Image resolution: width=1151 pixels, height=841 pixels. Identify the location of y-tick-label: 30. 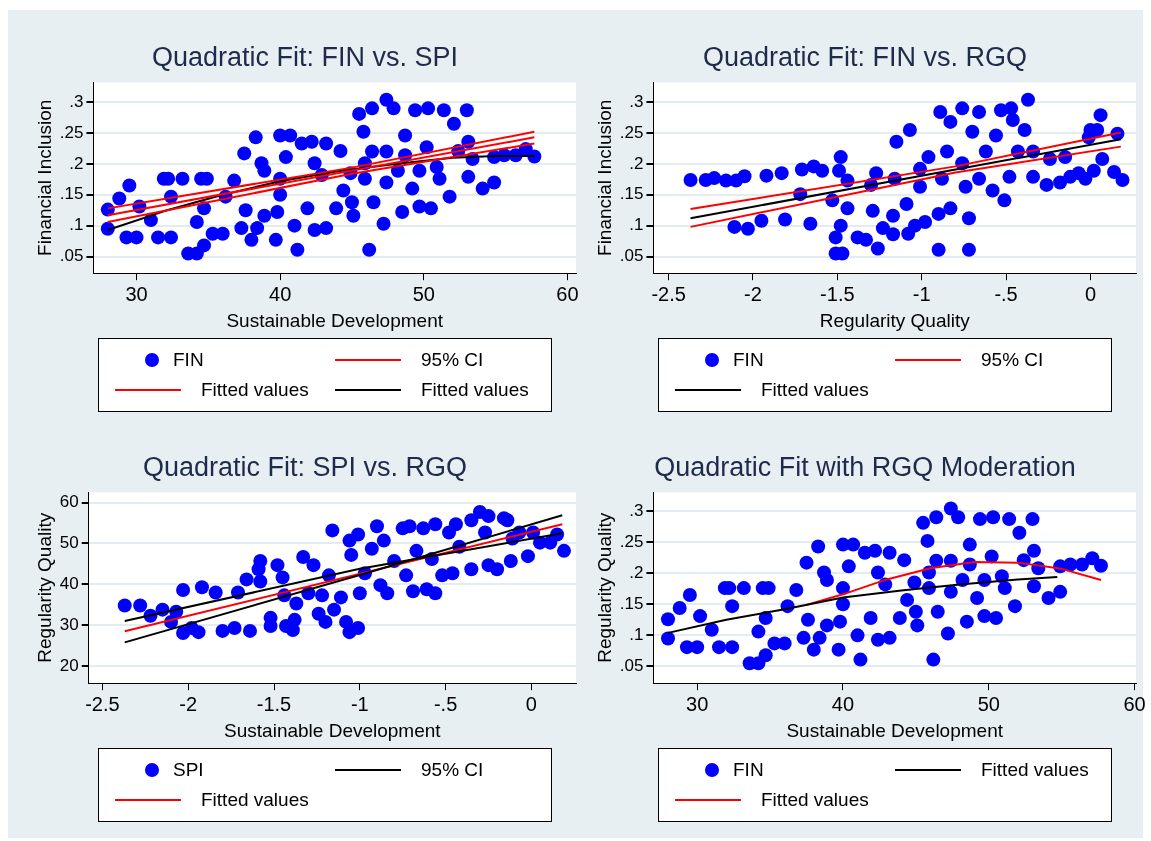
(69, 624).